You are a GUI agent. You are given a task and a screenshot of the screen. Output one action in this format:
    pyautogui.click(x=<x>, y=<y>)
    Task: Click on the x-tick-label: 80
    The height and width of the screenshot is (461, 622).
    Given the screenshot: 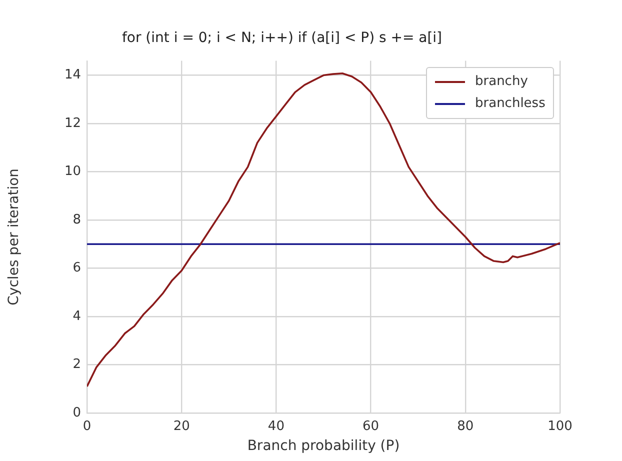 What is the action you would take?
    pyautogui.click(x=465, y=426)
    